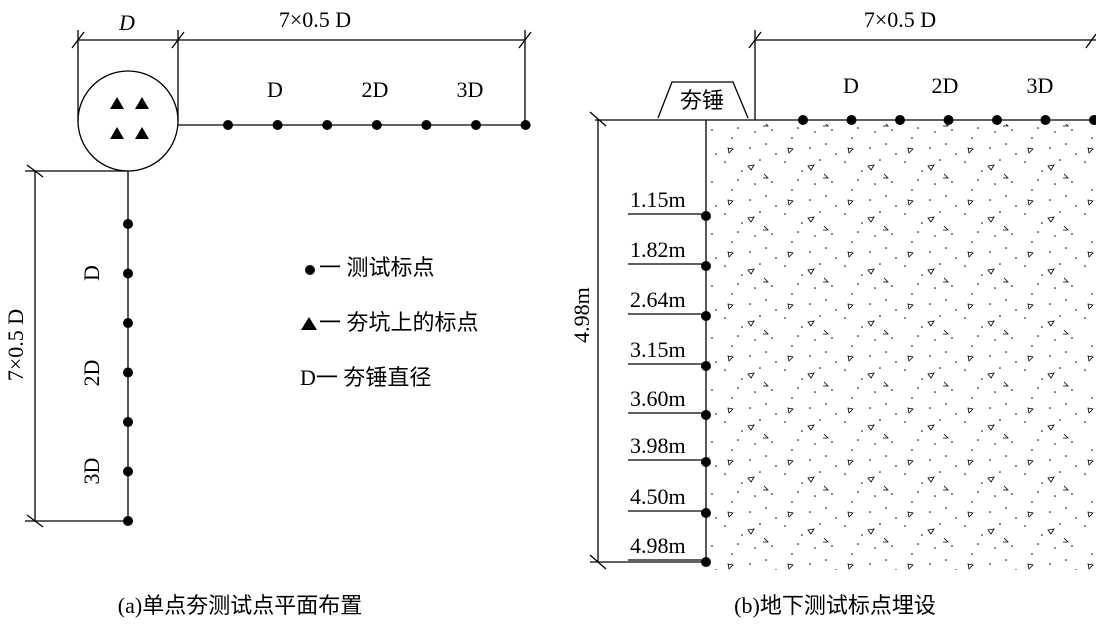  I want to click on depth-label: 4.50m, so click(658, 496).